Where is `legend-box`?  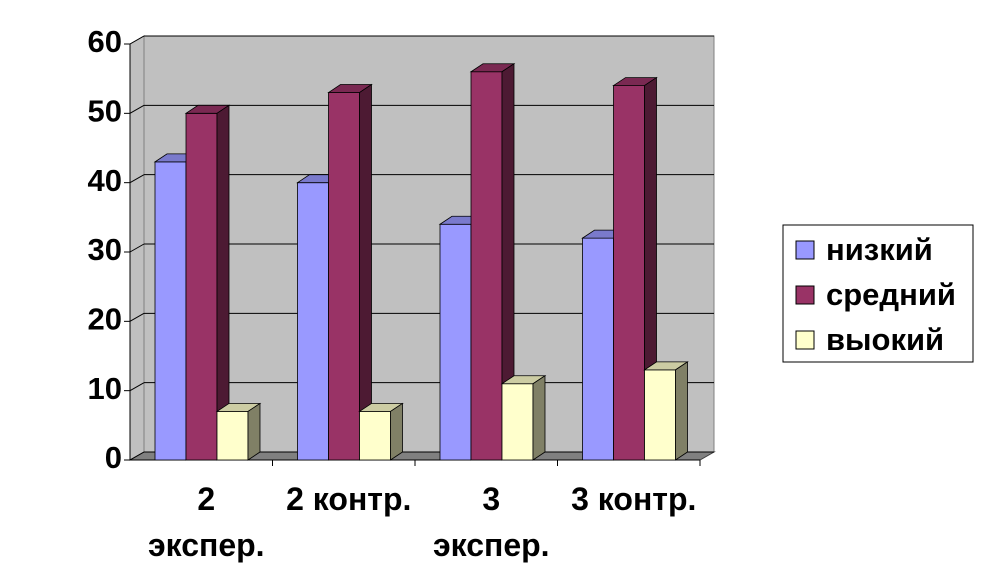
legend-box is located at coordinates (878, 293).